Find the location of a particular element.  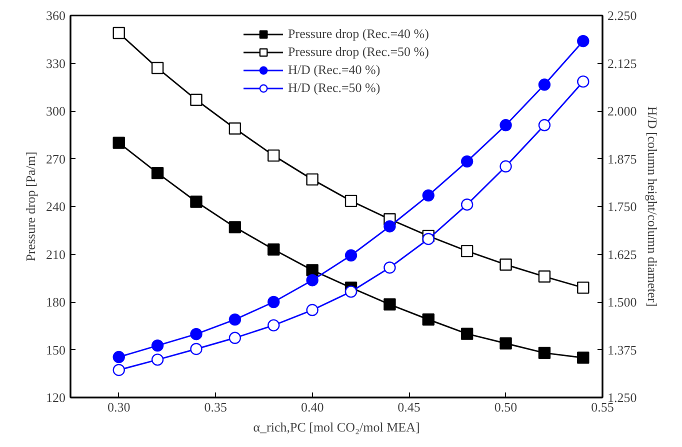

legend-label: Pressure drop (Rec.=50 %) is located at coordinates (358, 52).